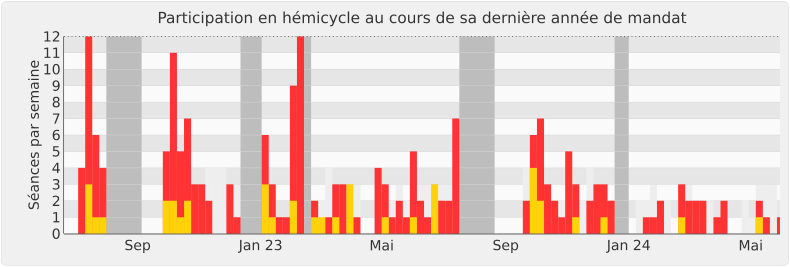 This screenshot has width=790, height=267. Describe the element at coordinates (35, 135) in the screenshot. I see `y-axis-title: Séances par semaine` at that location.